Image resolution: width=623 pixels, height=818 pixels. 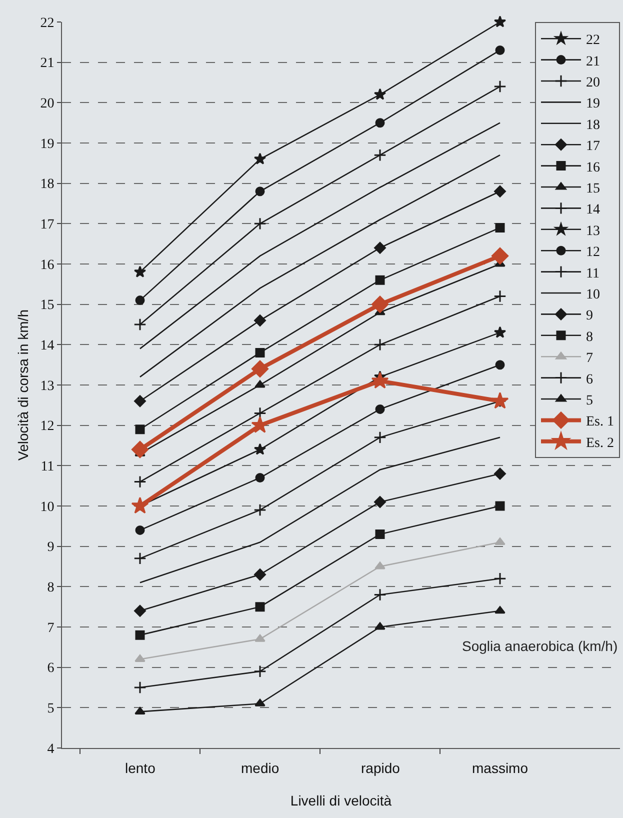 What do you see at coordinates (380, 768) in the screenshot?
I see `x-tick-label: rapido` at bounding box center [380, 768].